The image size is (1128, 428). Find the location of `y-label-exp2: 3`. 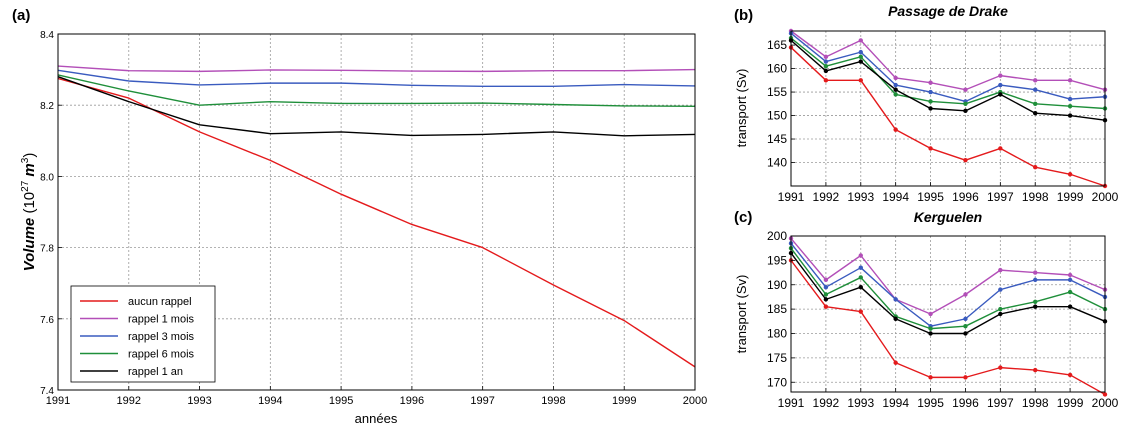

y-label-exp2: 3 is located at coordinates (25, 160).